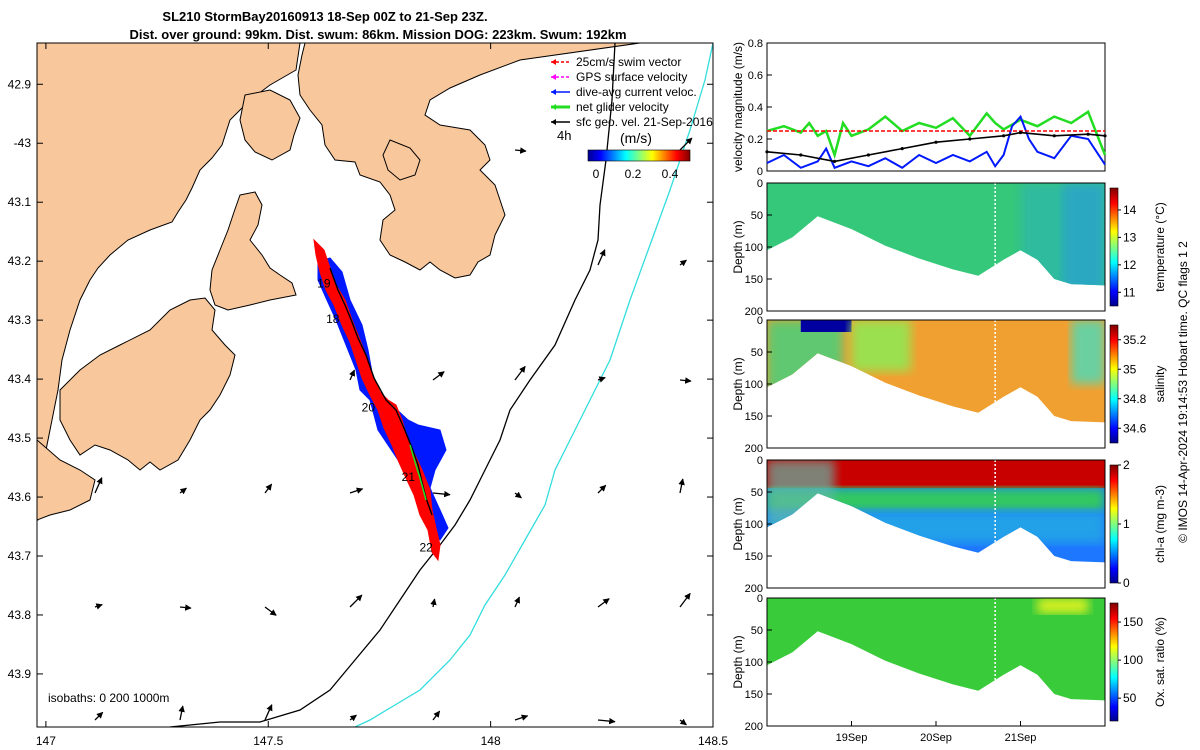  I want to click on section-ytick-label: 100, so click(754, 663).